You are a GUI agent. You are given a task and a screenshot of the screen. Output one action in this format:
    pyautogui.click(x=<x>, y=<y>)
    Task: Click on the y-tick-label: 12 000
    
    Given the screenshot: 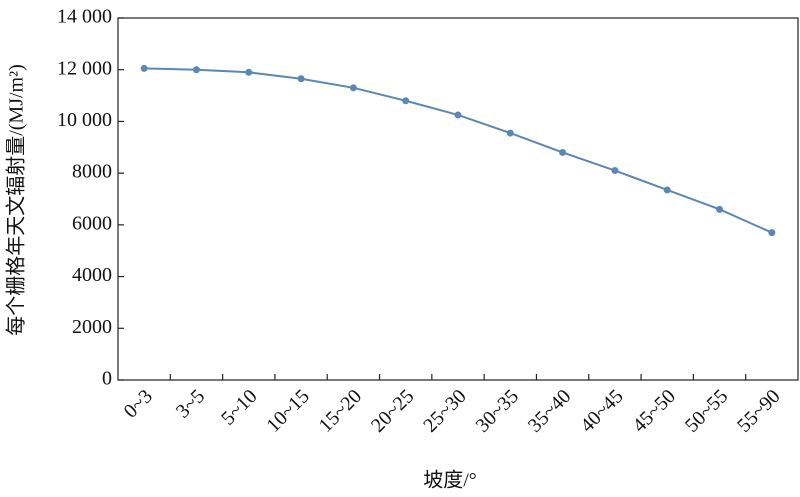 What is the action you would take?
    pyautogui.click(x=84, y=68)
    